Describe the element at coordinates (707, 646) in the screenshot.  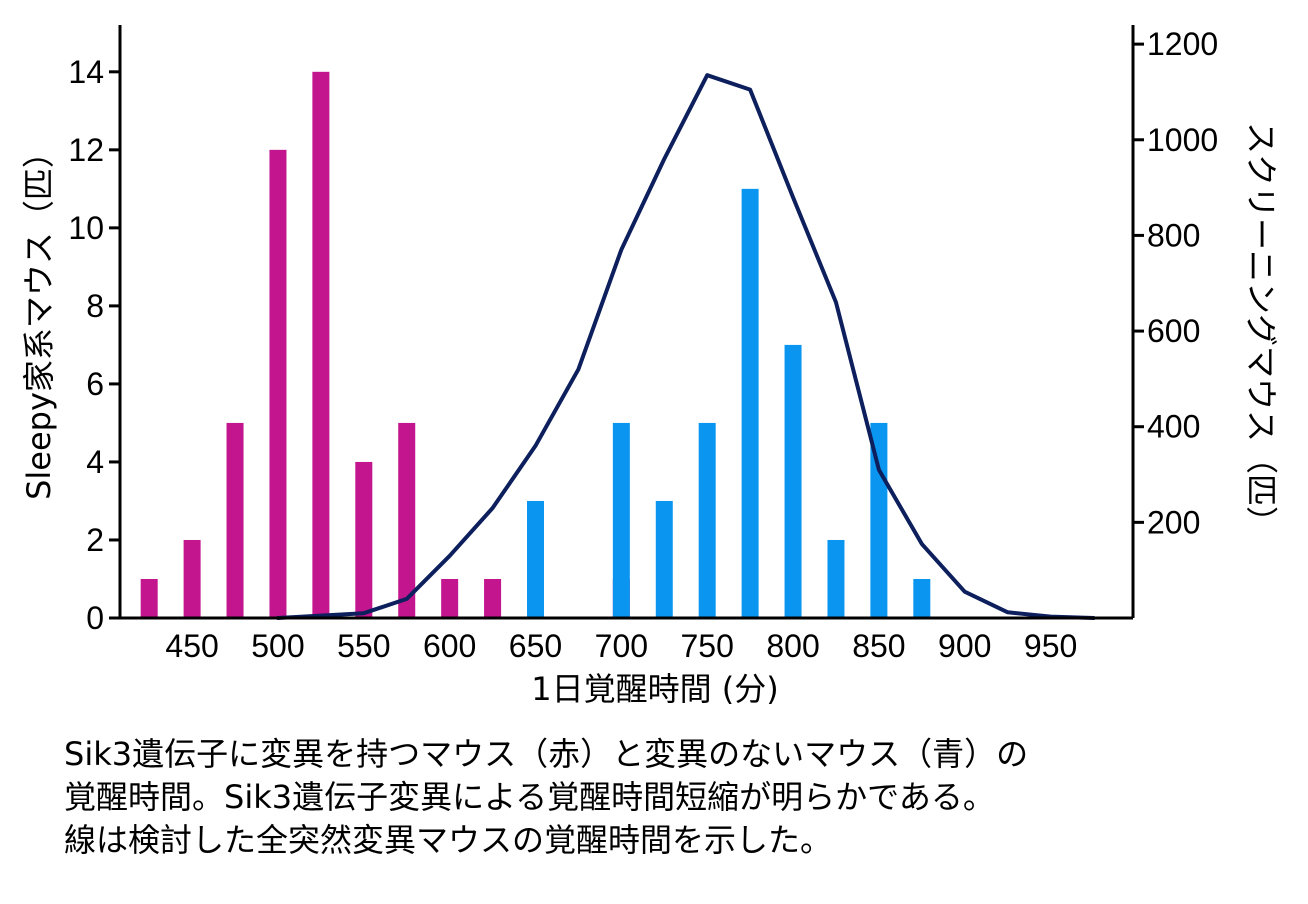
I see `x-tick-label-750: 750` at that location.